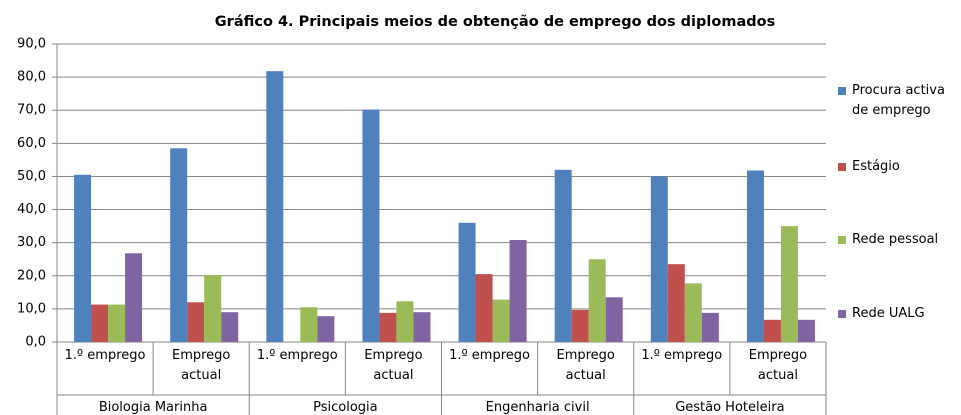 This screenshot has height=415, width=961. Describe the element at coordinates (35, 342) in the screenshot. I see `y-tick-label: 0,0` at that location.